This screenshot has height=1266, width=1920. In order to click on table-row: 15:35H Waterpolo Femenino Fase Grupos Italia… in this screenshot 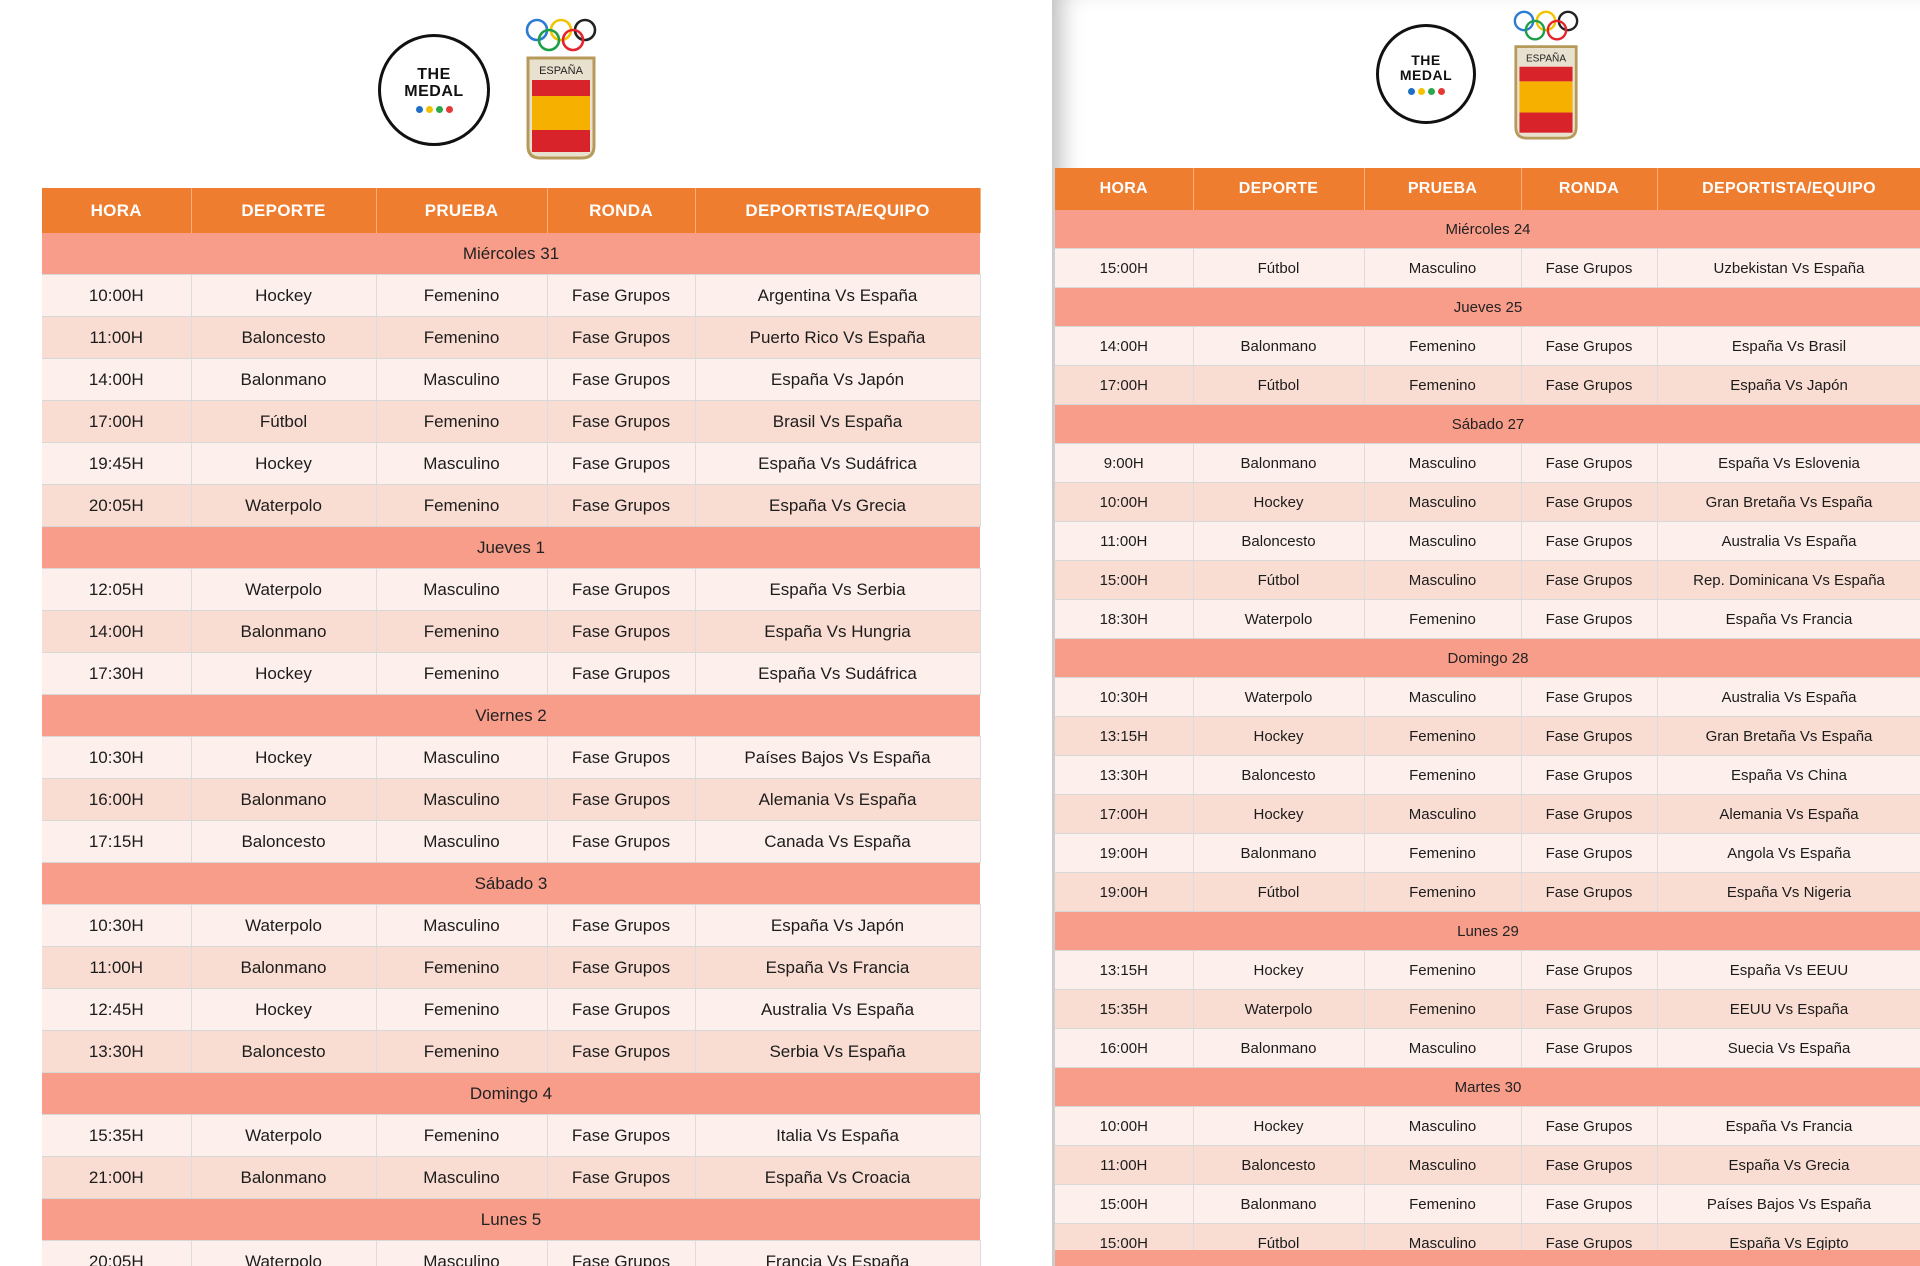, I will do `click(511, 1135)`.